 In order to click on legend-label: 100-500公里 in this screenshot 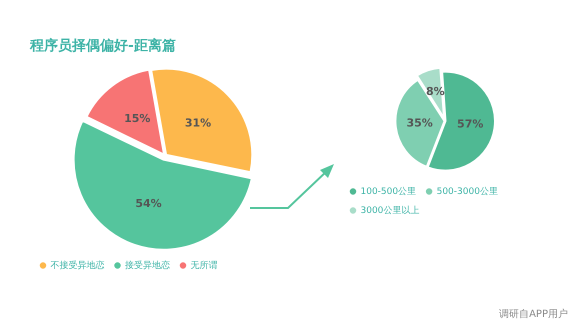, I will do `click(388, 191)`.